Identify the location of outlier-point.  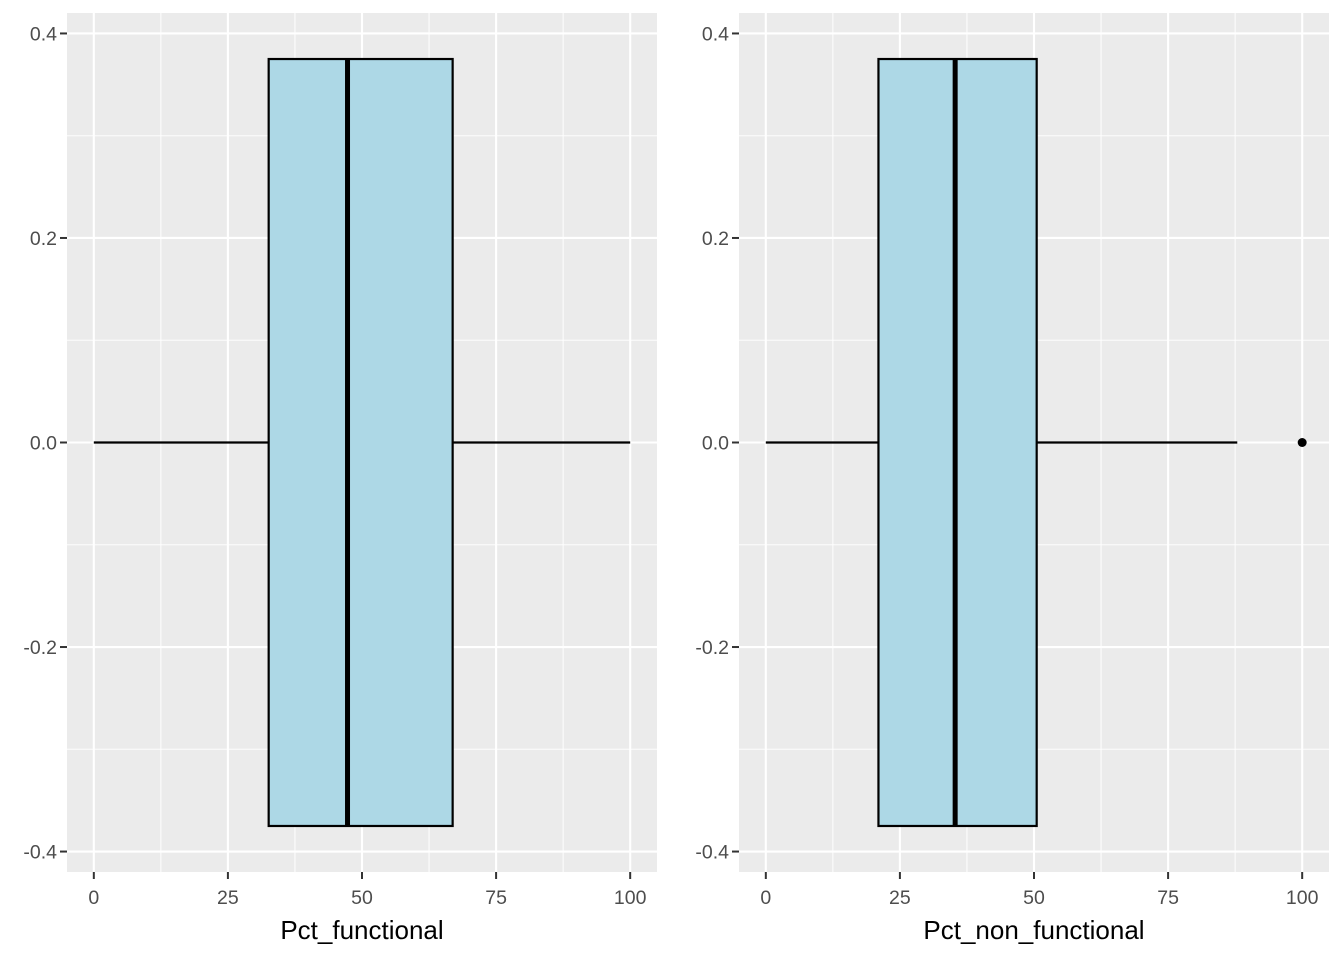
(1302, 442).